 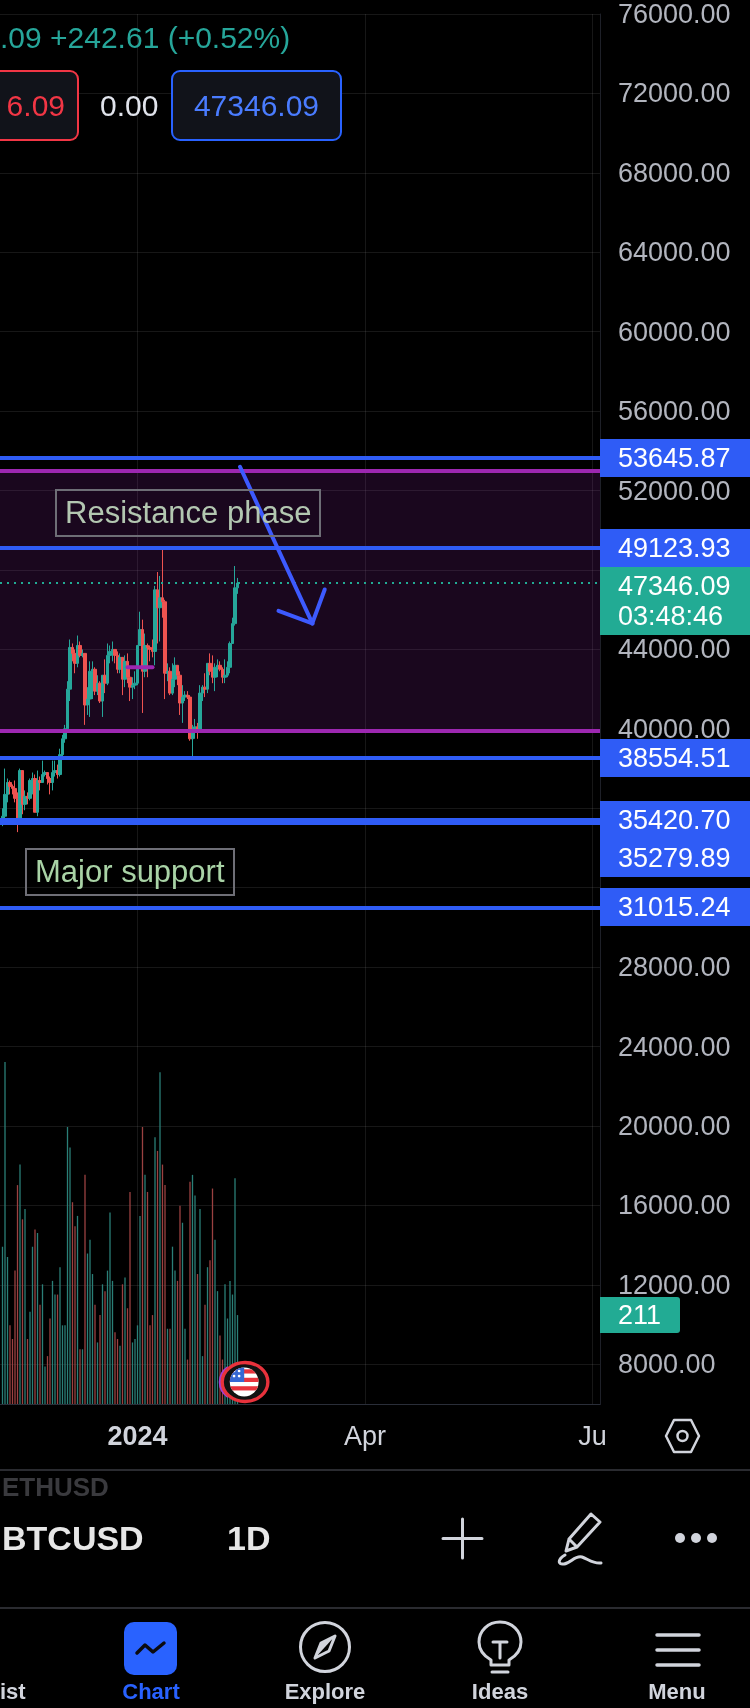 I want to click on y-tick-label: 52000.00, so click(x=674, y=490).